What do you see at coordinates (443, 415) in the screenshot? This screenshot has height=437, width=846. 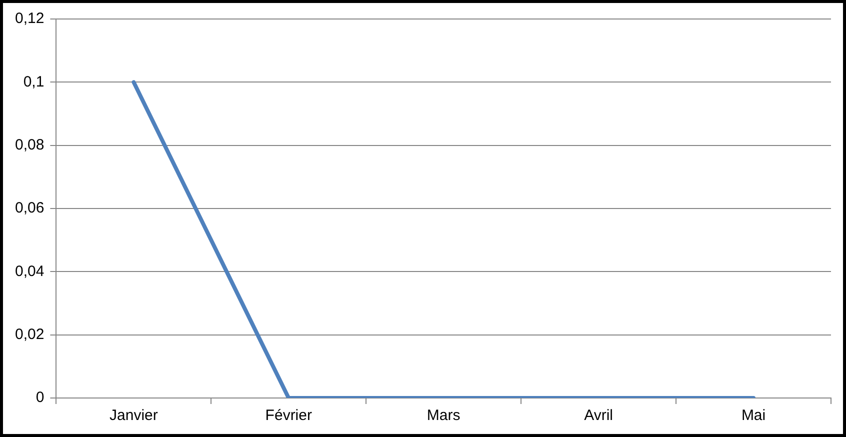 I see `x-tick-label: Mars` at bounding box center [443, 415].